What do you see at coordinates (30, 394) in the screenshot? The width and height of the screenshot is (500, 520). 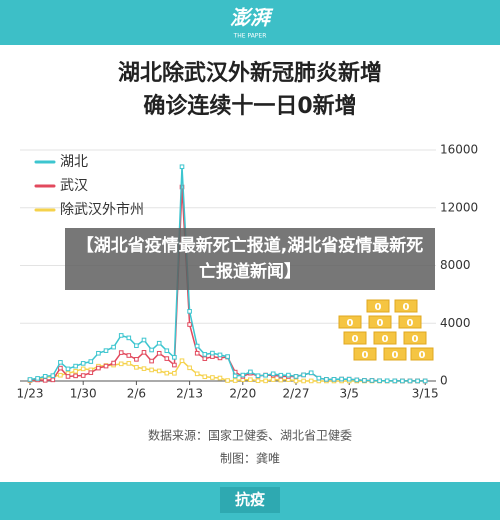 I see `x-tick-label: 1/23` at bounding box center [30, 394].